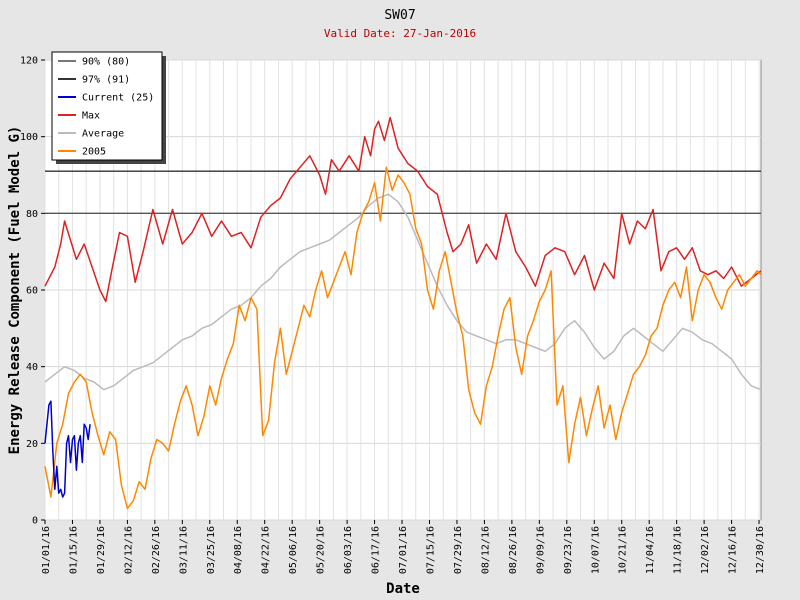 This screenshot has height=600, width=800. Describe the element at coordinates (211, 550) in the screenshot. I see `x-tick-label: 03/25/16` at that location.